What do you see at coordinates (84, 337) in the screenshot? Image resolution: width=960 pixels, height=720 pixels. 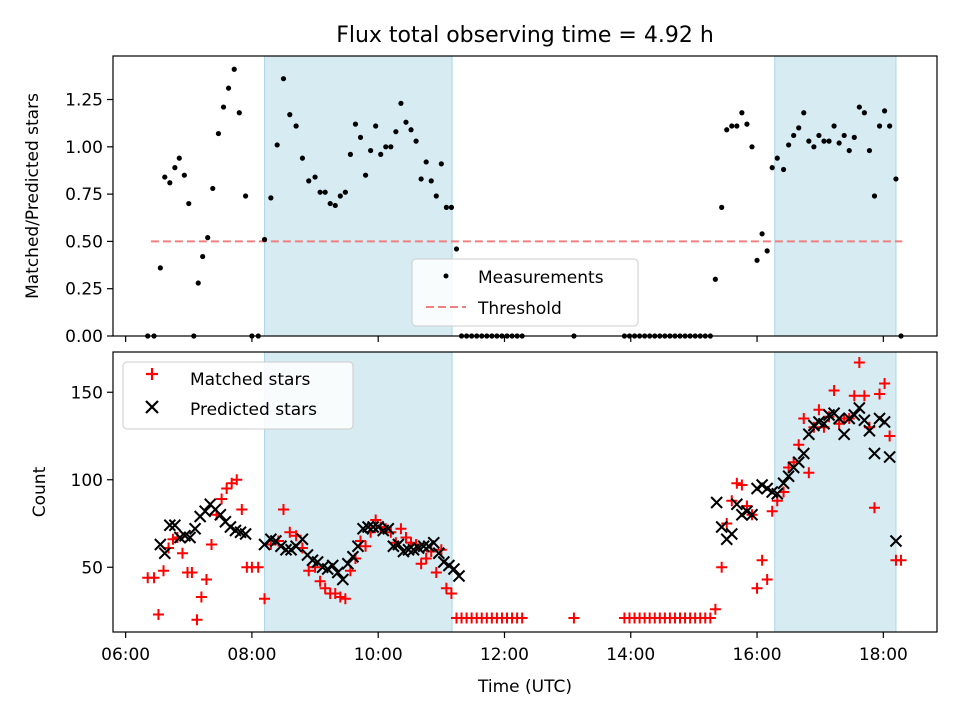 I see `top-y-tick-label: 0.00` at bounding box center [84, 337].